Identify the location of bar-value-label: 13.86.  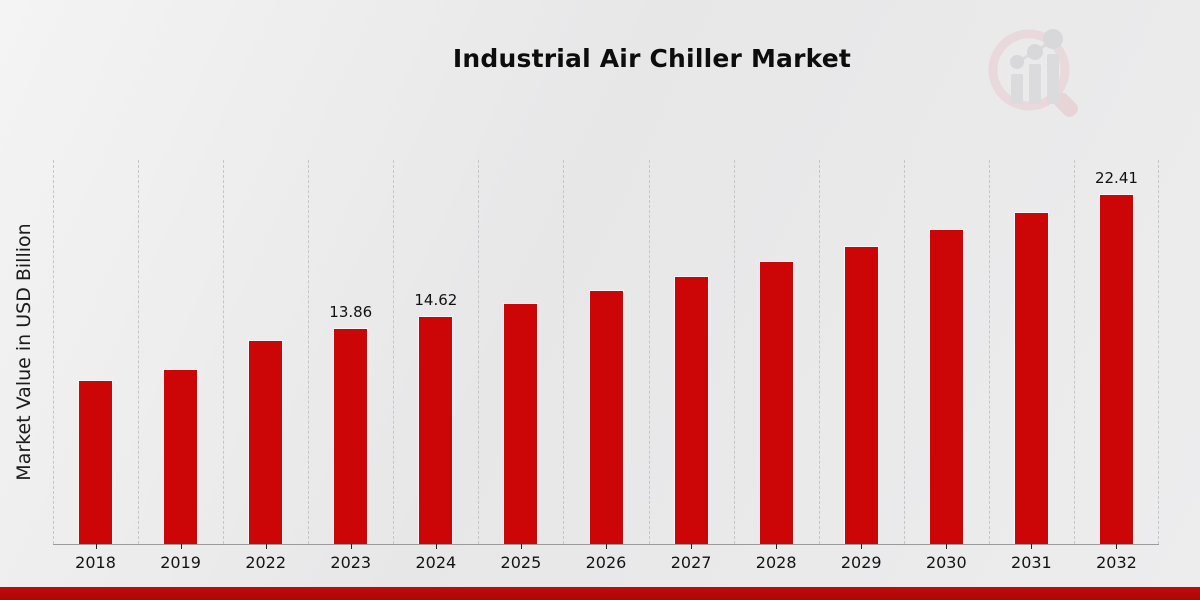
(351, 311).